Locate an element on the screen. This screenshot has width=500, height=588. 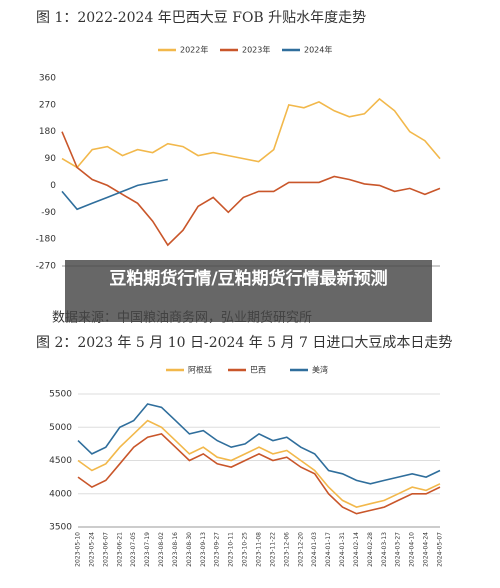
legend-label: 美湾 is located at coordinates (320, 370).